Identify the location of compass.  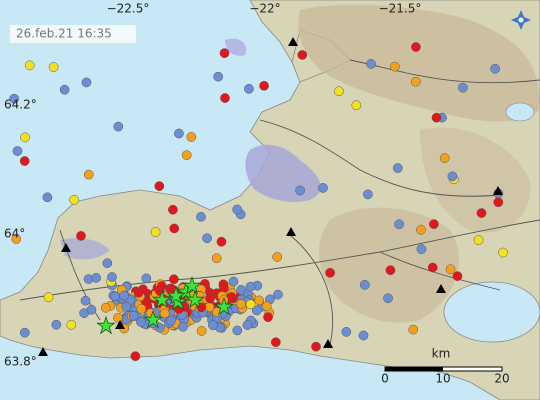
(521, 20).